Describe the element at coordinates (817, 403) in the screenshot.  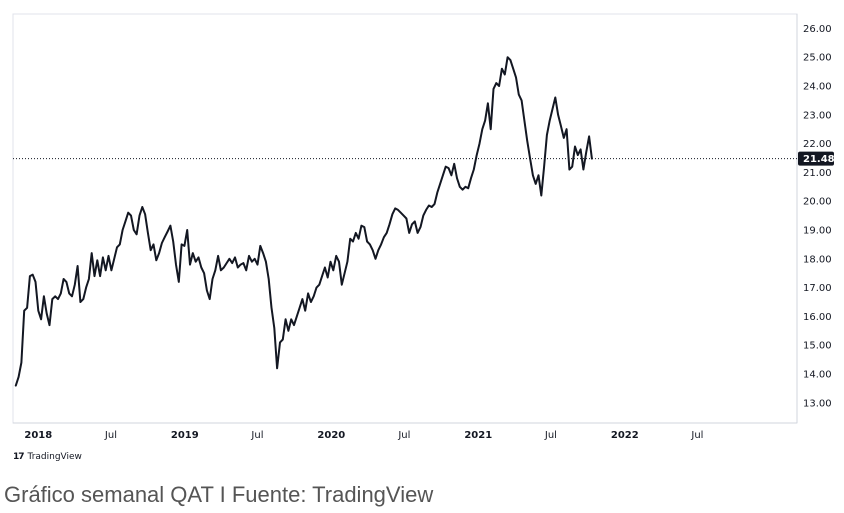
I see `y-tick-label: 13.00` at that location.